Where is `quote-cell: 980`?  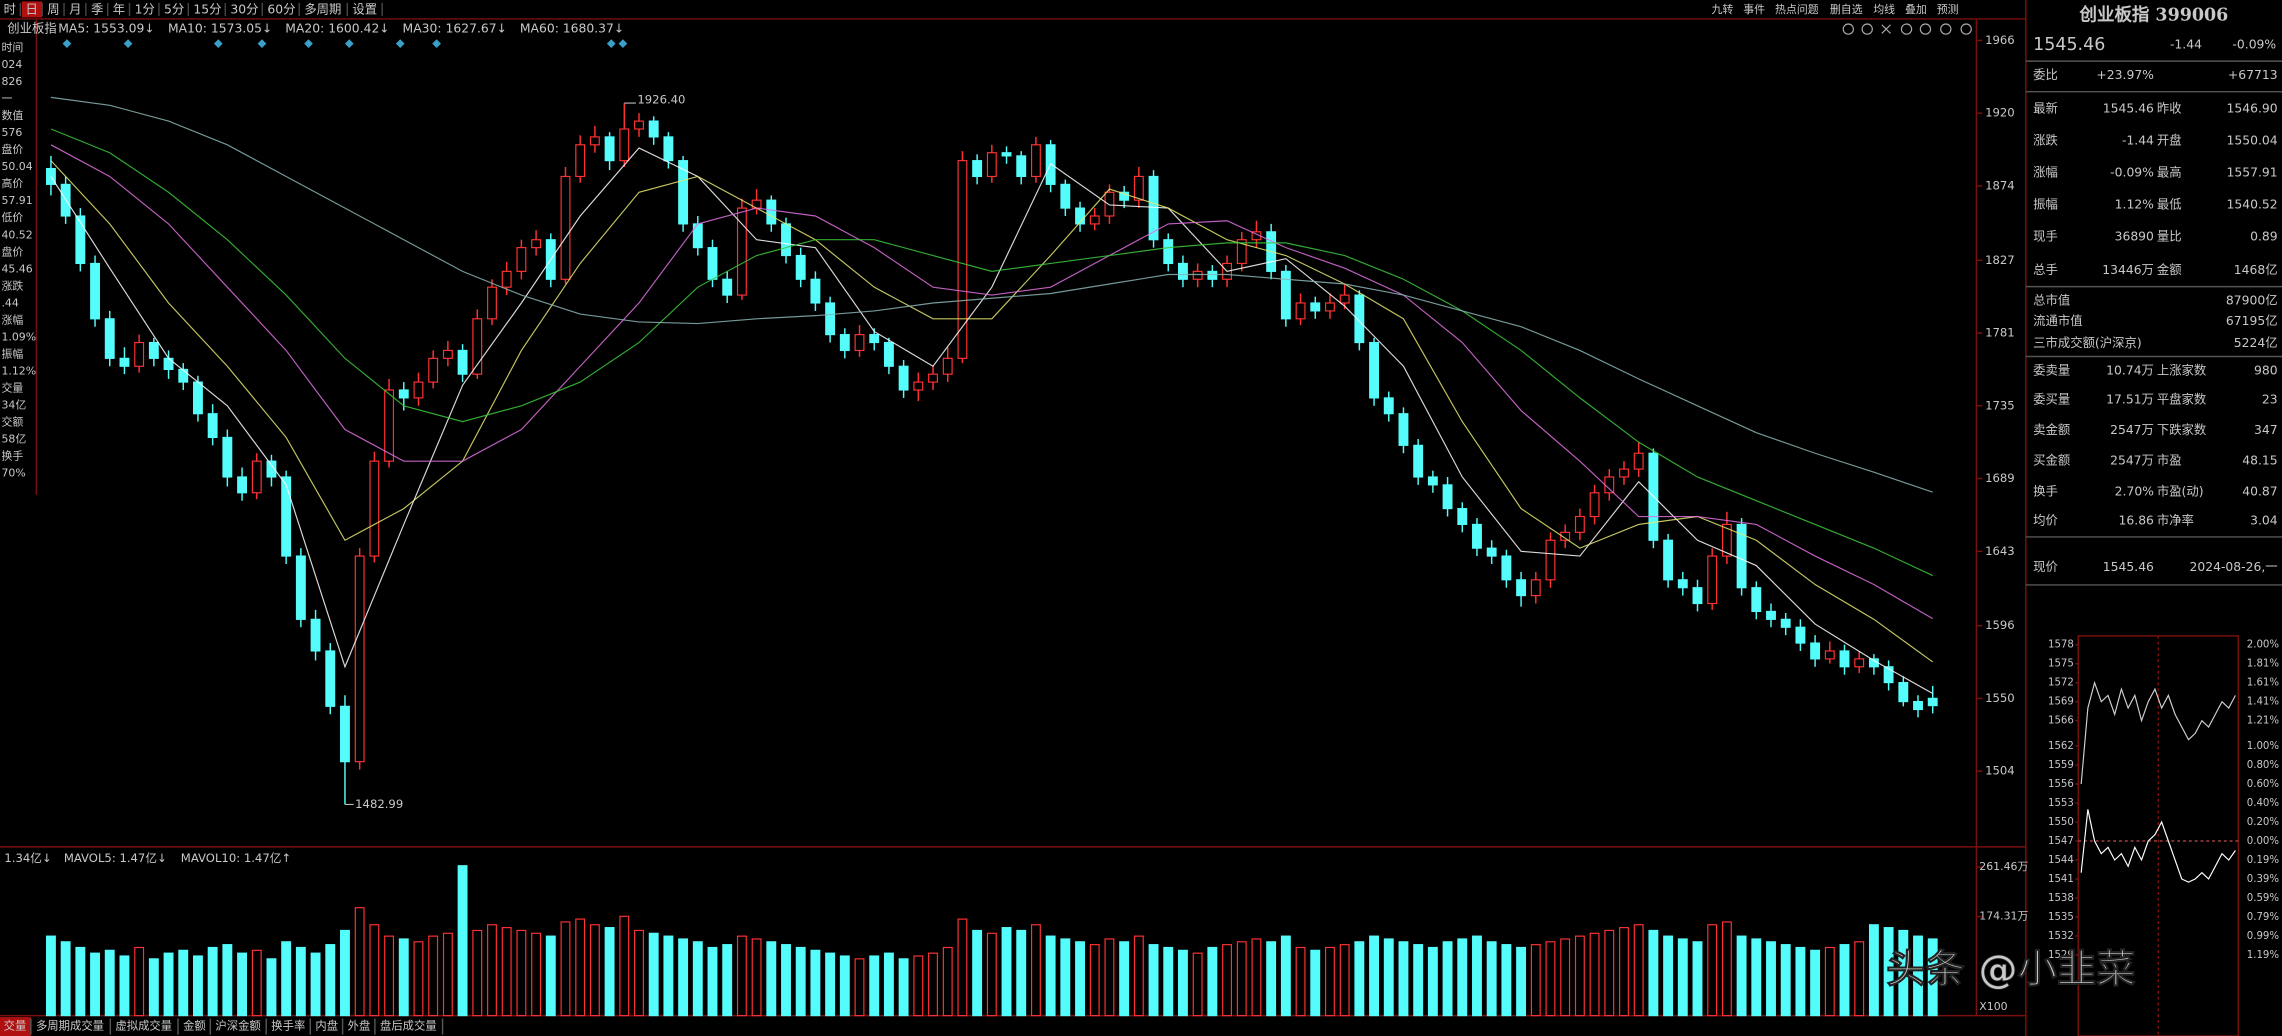
quote-cell: 980 is located at coordinates (2266, 371).